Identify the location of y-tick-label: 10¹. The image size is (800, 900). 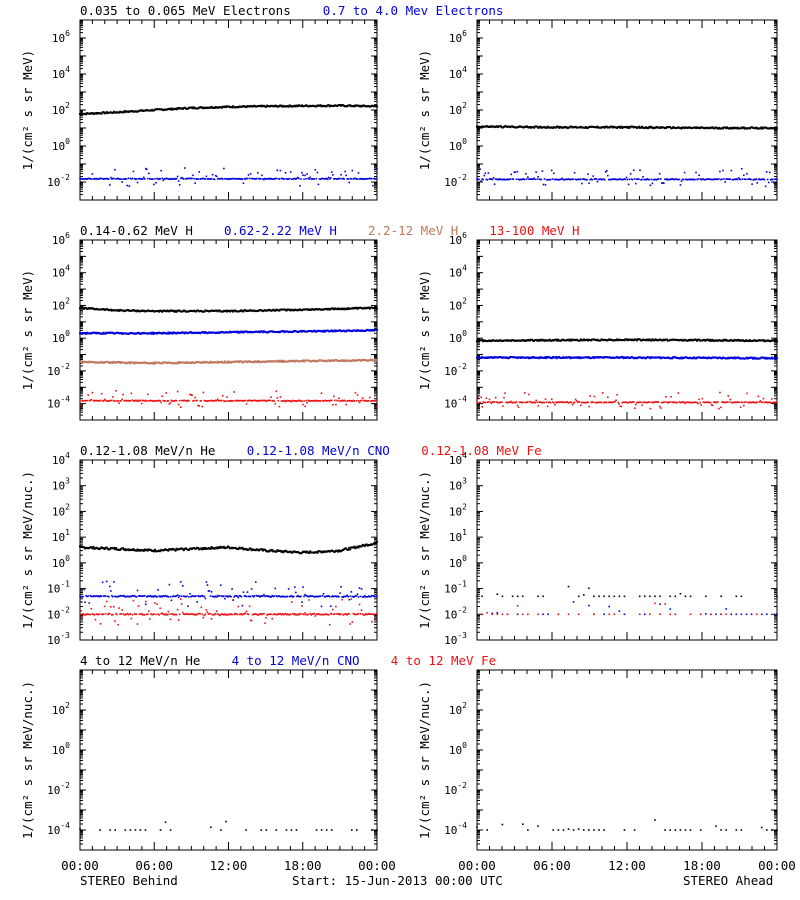
(61, 536).